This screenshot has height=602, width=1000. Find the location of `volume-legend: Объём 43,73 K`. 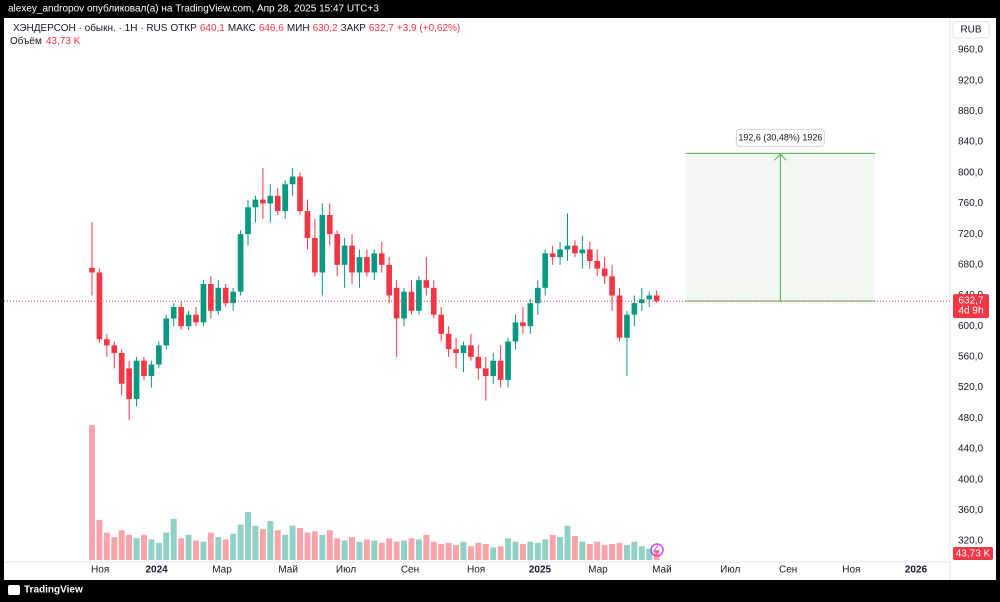

volume-legend: Объём 43,73 K is located at coordinates (45, 41).